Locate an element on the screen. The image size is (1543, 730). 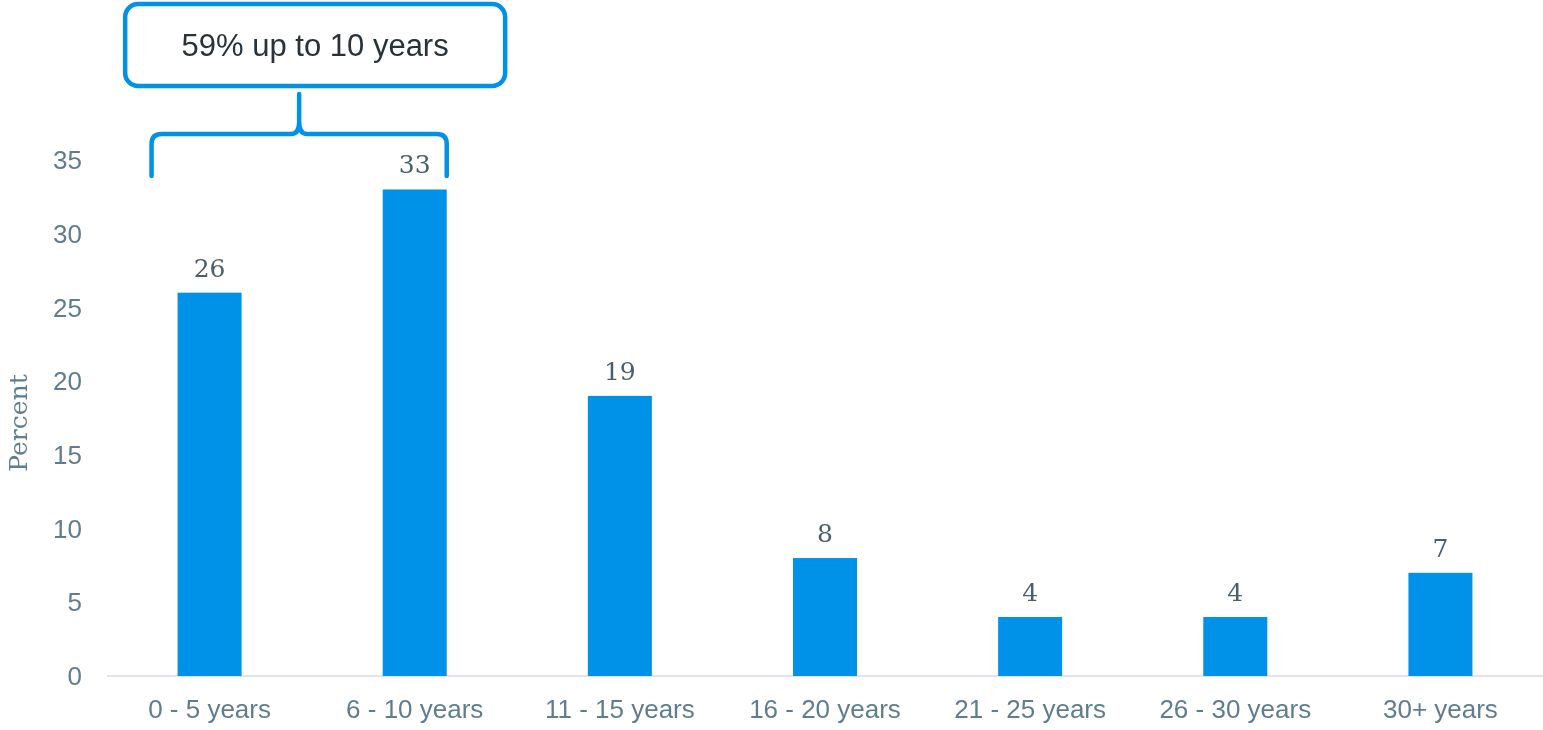
text: 59% up to 10 years is located at coordinates (315, 45).